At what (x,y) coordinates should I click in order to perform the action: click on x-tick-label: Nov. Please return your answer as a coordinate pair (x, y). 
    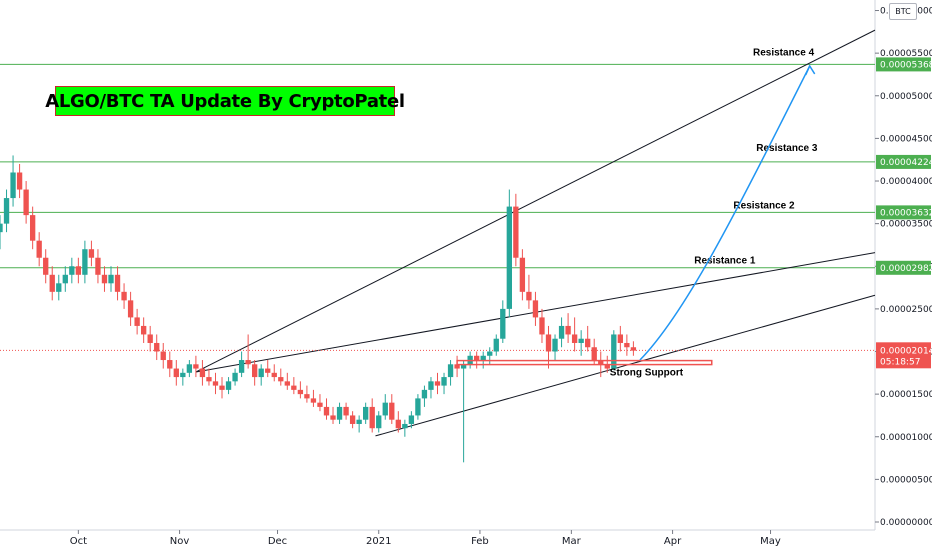
    Looking at the image, I should click on (180, 541).